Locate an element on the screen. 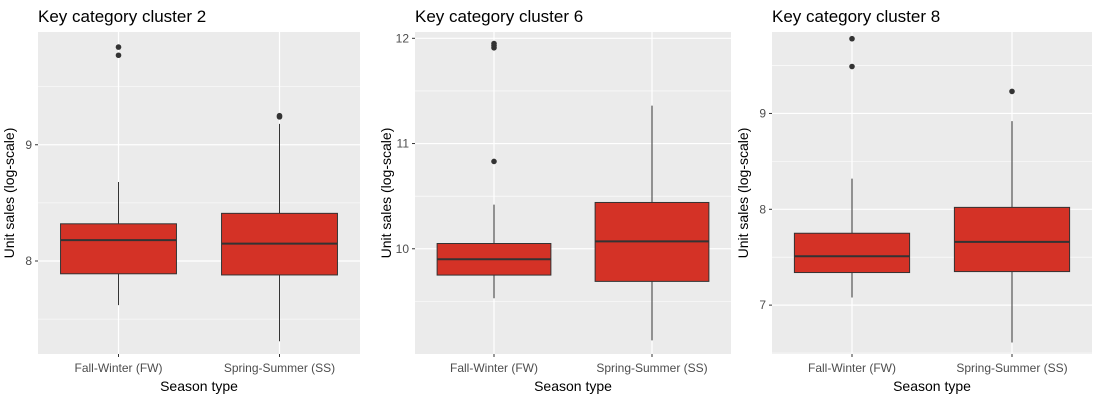  chart-title: Key category cluster 8 is located at coordinates (856, 16).